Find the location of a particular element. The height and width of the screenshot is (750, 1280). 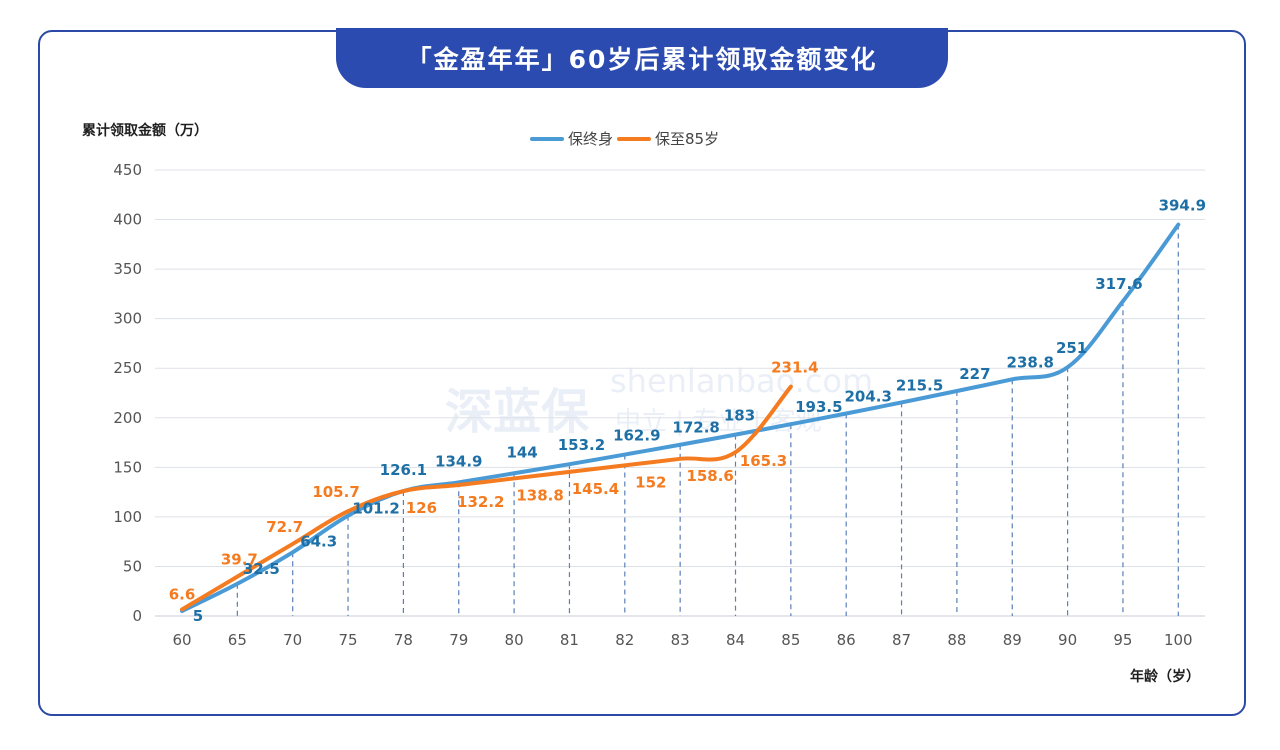

data-label-blue: 126.1 is located at coordinates (403, 470).